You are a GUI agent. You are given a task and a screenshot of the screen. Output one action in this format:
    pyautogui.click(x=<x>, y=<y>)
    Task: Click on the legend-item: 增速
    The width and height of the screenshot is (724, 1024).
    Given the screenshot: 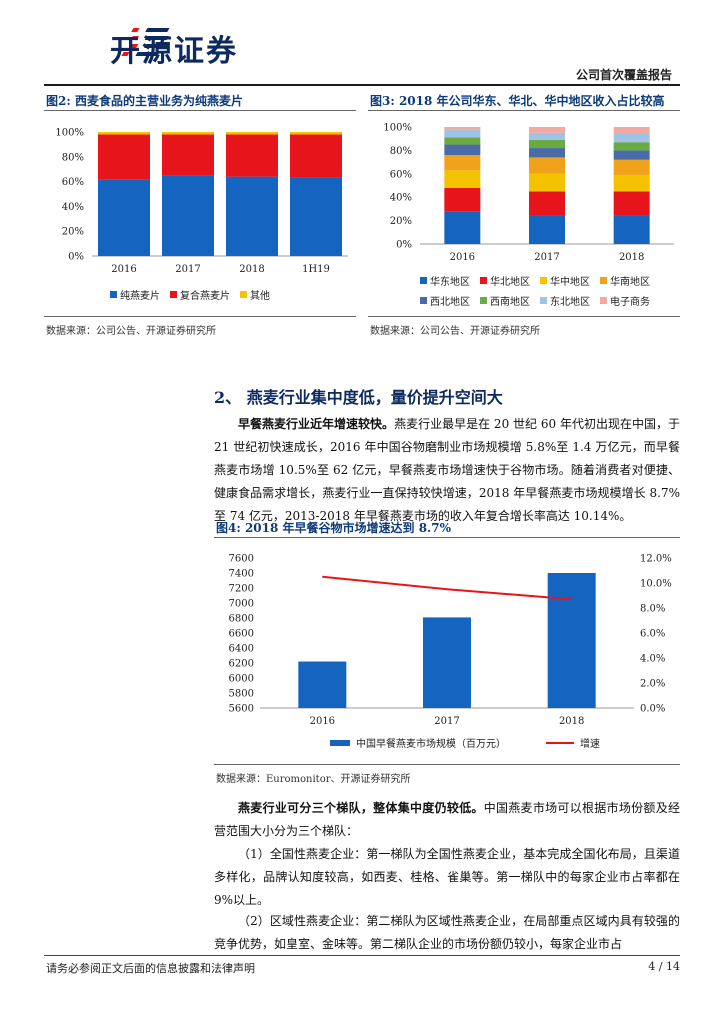 What is the action you would take?
    pyautogui.click(x=558, y=742)
    